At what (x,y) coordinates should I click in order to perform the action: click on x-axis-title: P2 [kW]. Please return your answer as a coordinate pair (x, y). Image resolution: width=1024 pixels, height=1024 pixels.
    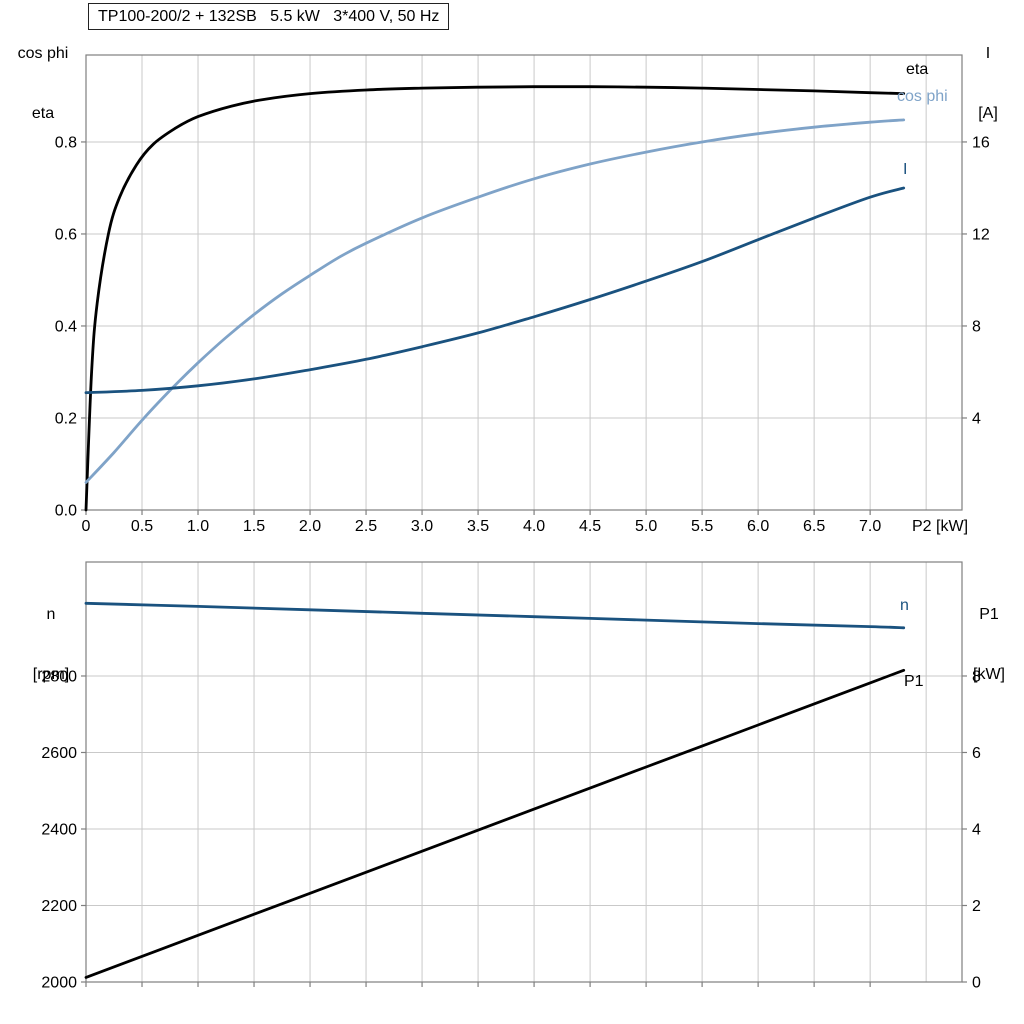
    Looking at the image, I should click on (940, 526).